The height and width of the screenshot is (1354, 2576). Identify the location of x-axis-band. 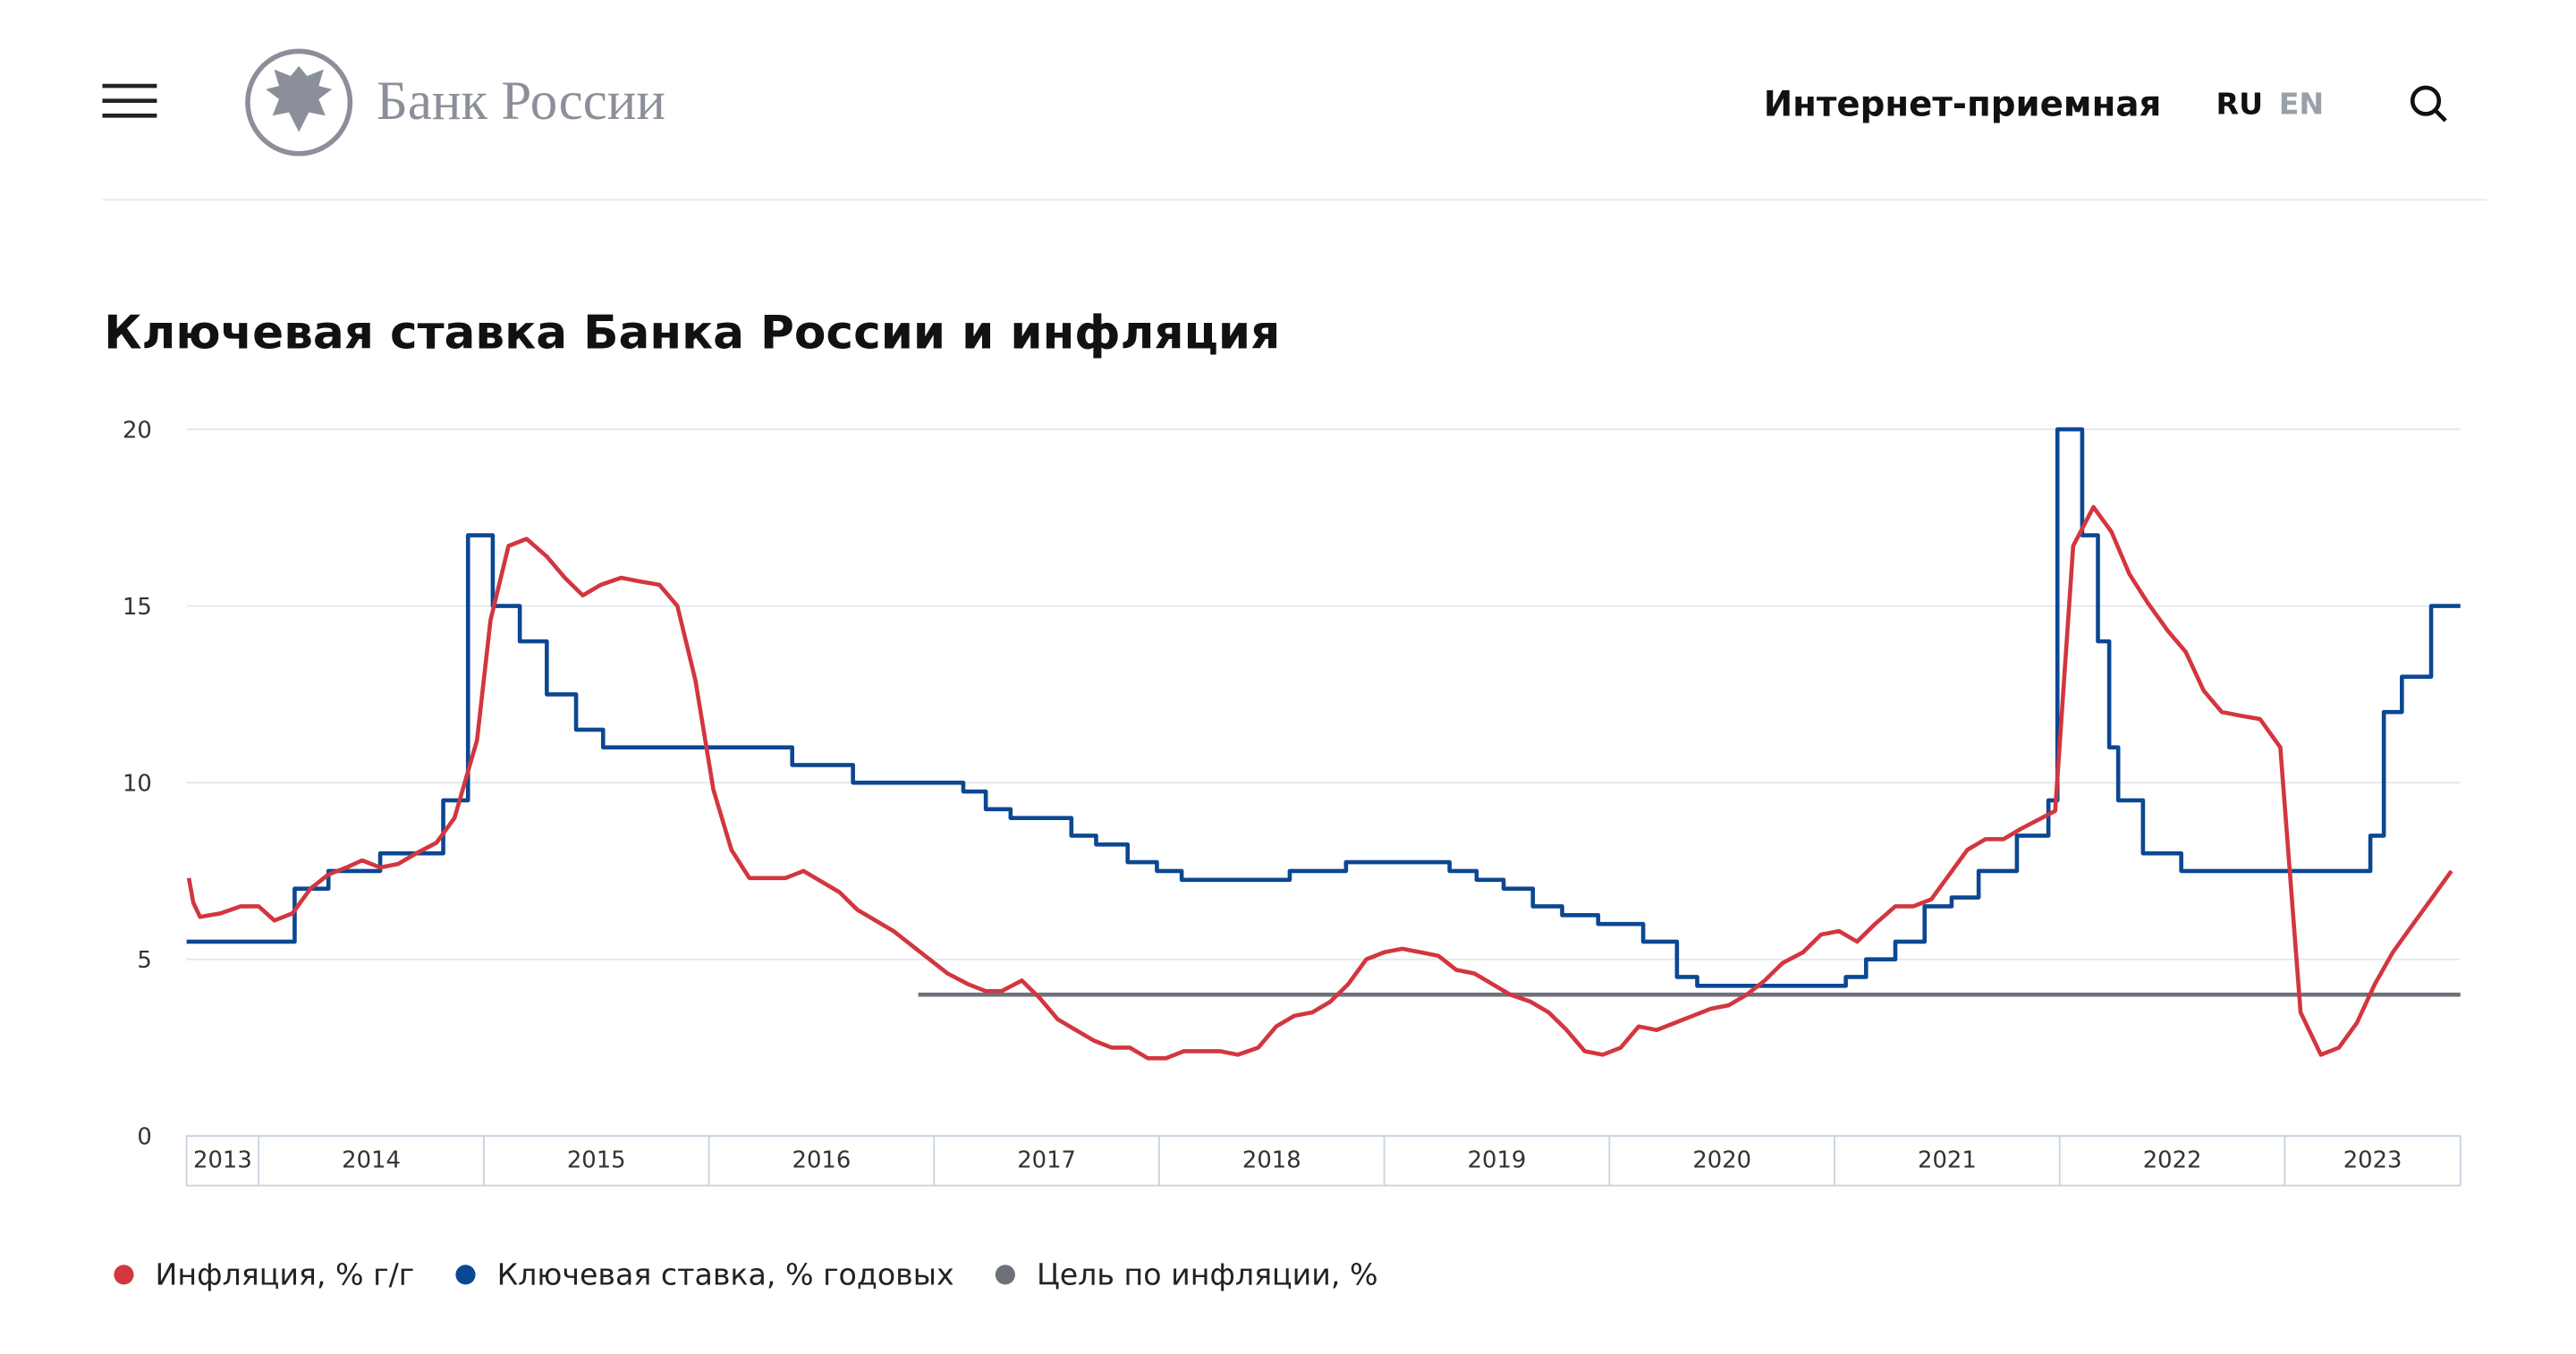
(1323, 1161).